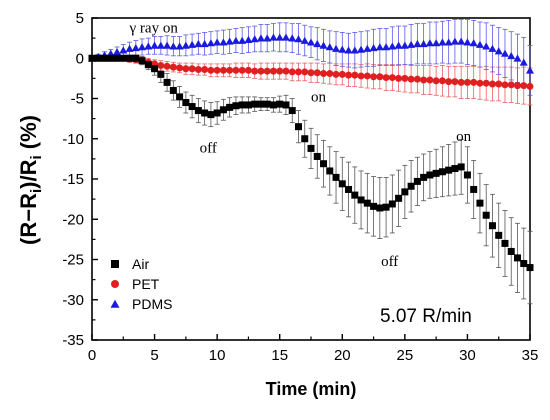 The image size is (550, 420). I want to click on y-tick-label: -5, so click(77, 99).